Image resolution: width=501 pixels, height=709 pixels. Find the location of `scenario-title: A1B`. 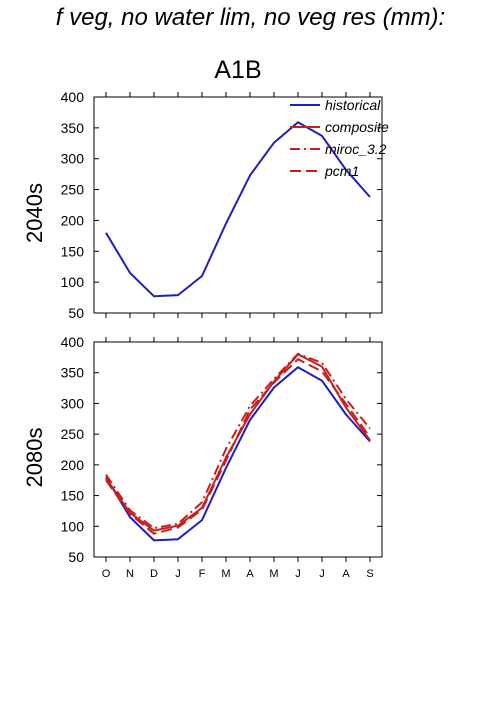

scenario-title: A1B is located at coordinates (238, 70).